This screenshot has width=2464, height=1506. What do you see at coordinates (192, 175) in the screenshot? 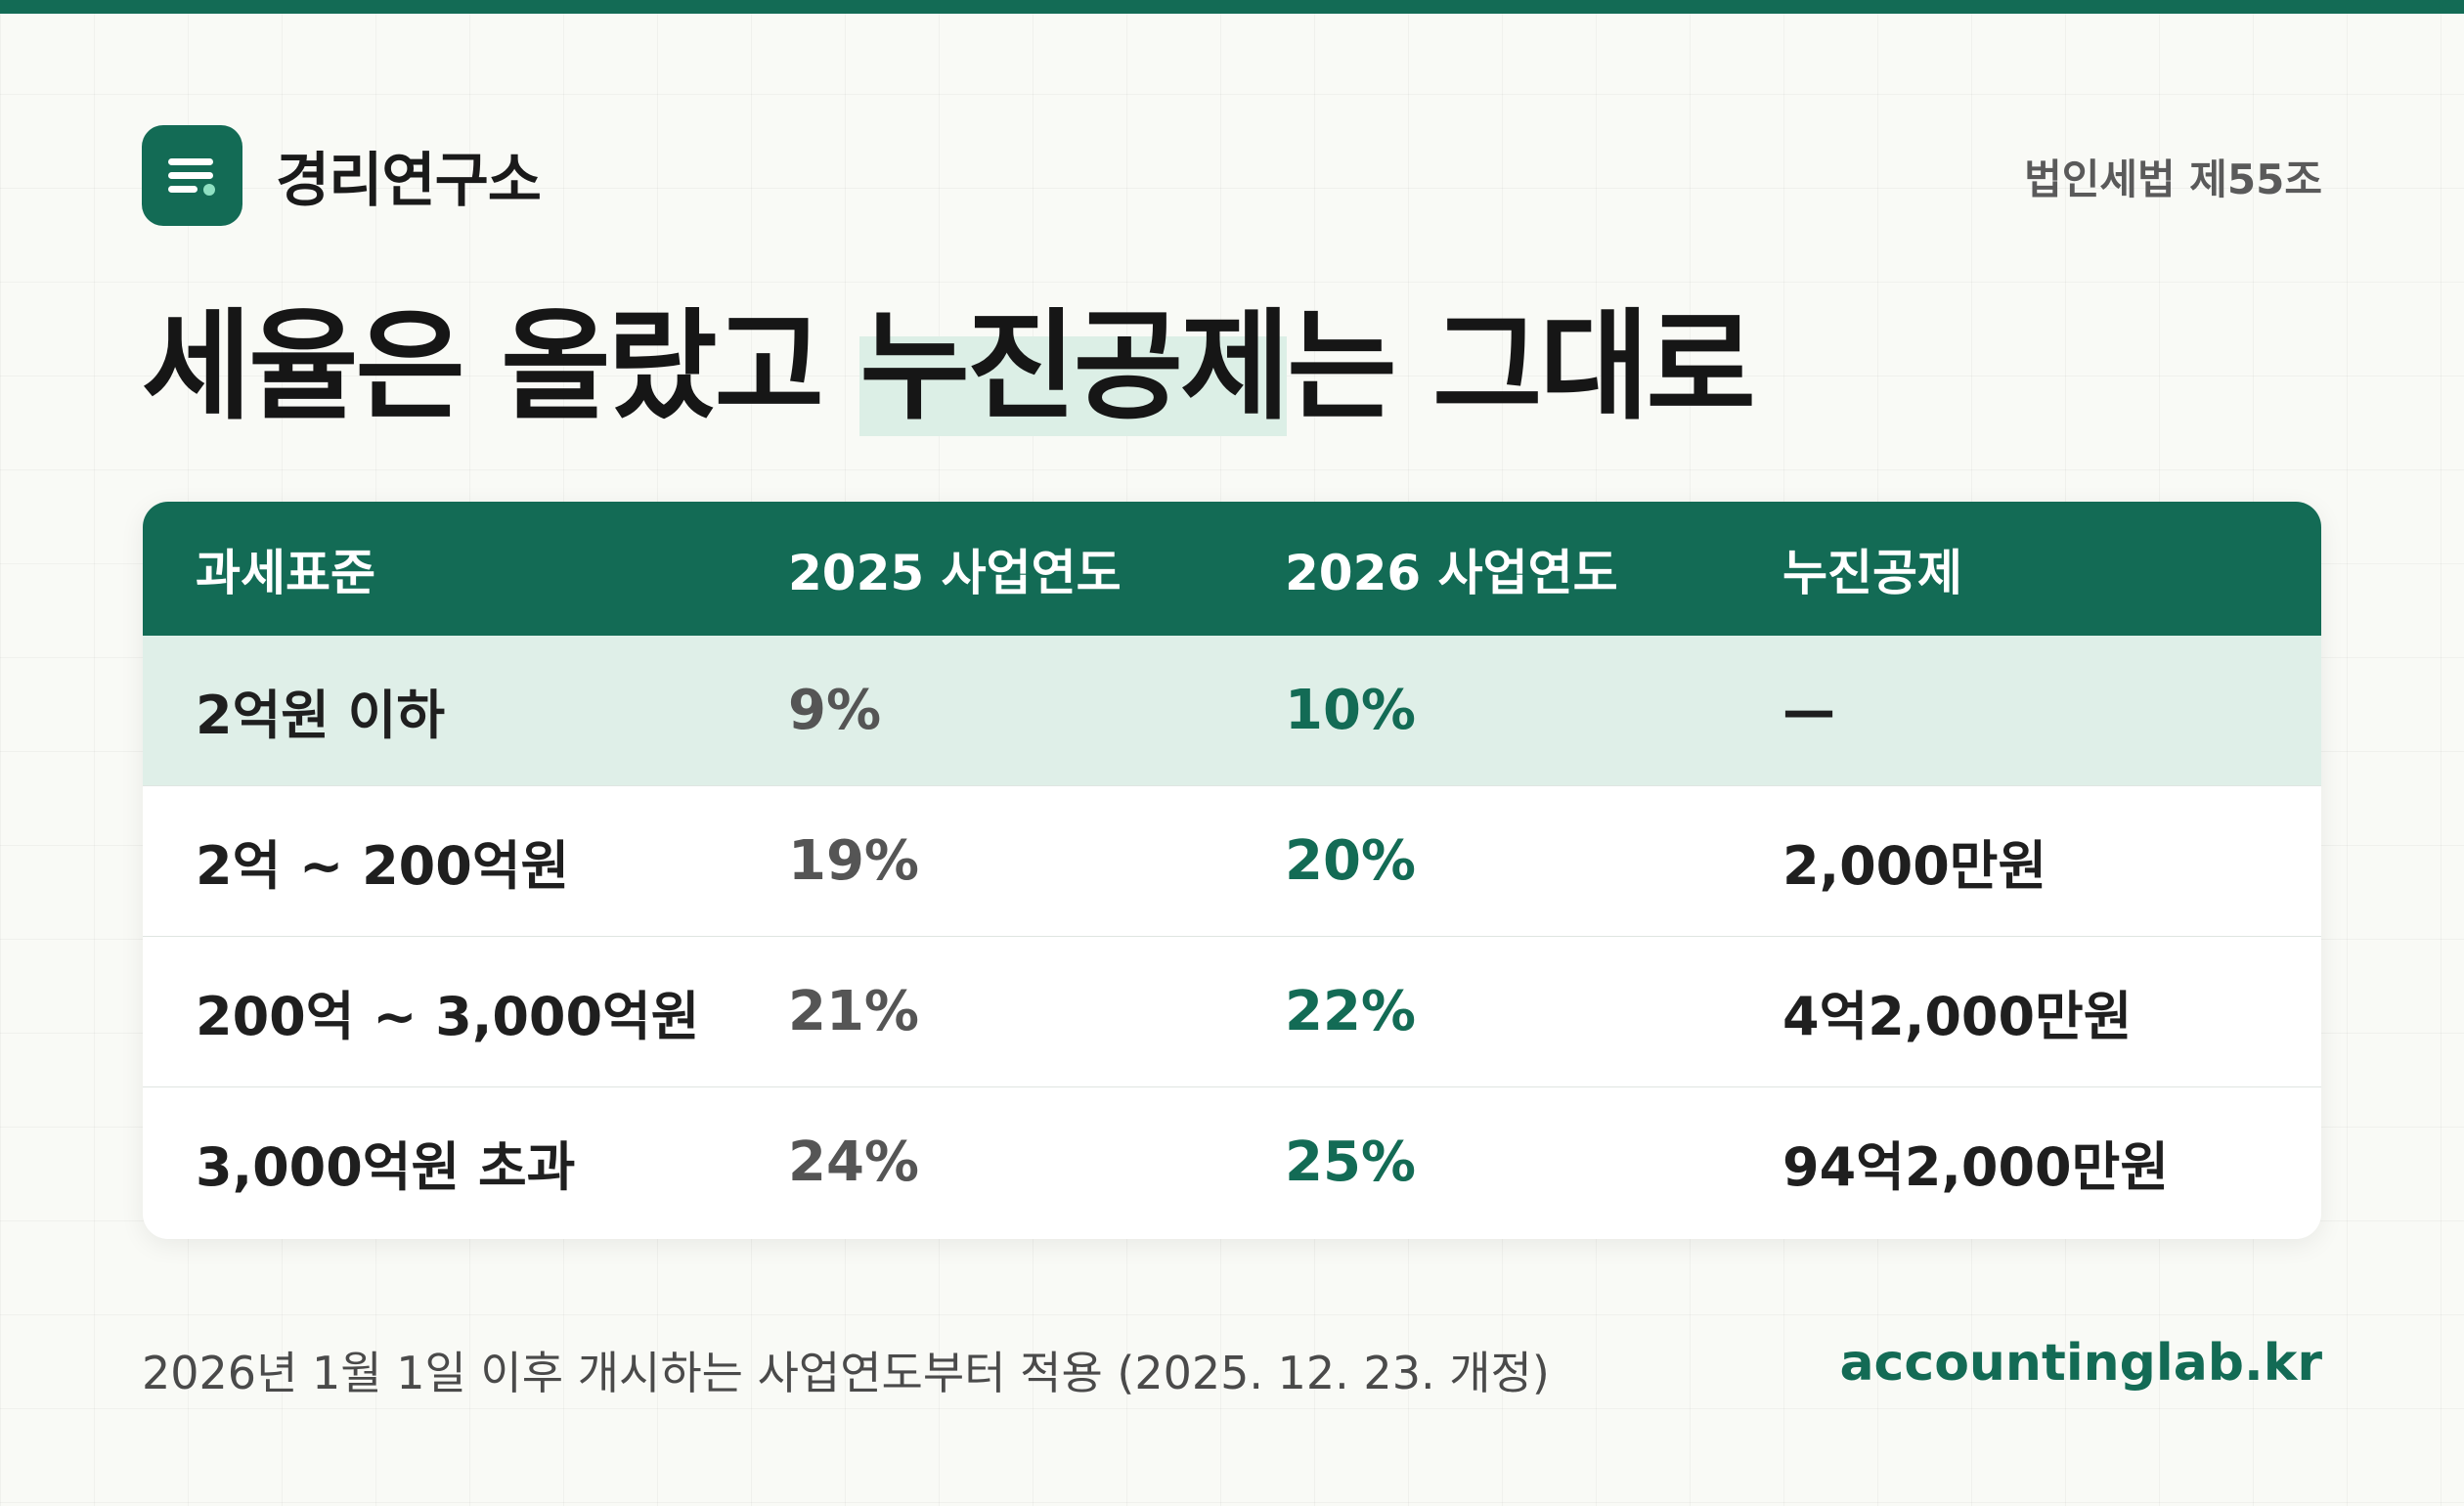
I see `document-lines-icon` at bounding box center [192, 175].